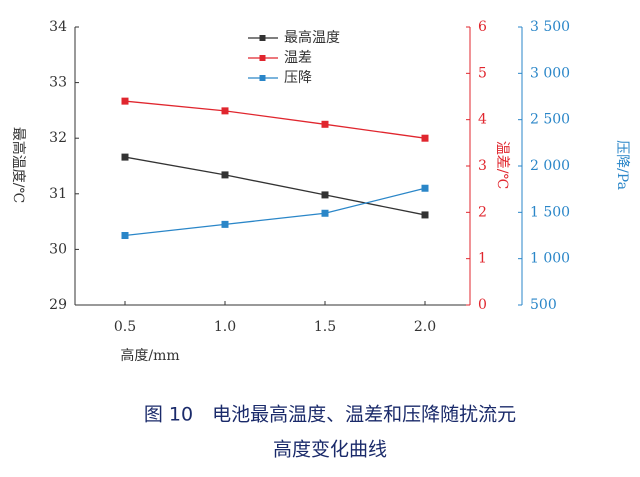 This screenshot has width=640, height=477. What do you see at coordinates (225, 327) in the screenshot?
I see `x-tick-label: 1.0` at bounding box center [225, 327].